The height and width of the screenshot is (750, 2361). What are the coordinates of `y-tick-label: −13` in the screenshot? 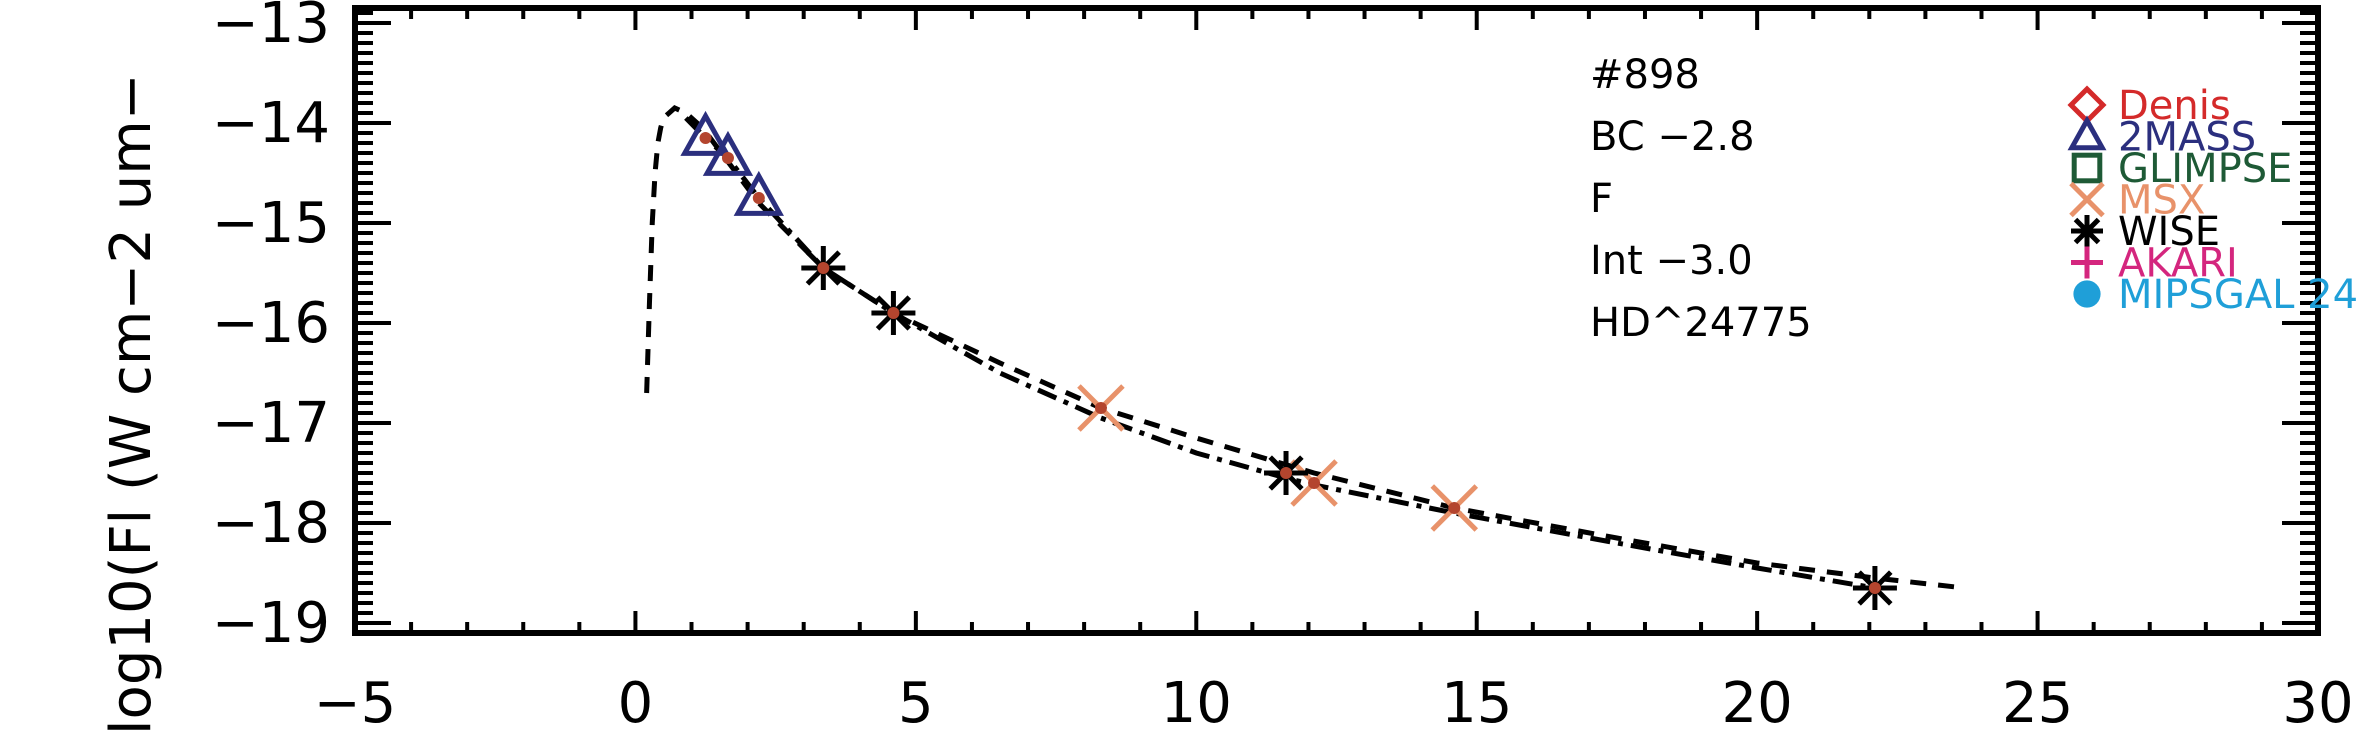 It's located at (271, 28).